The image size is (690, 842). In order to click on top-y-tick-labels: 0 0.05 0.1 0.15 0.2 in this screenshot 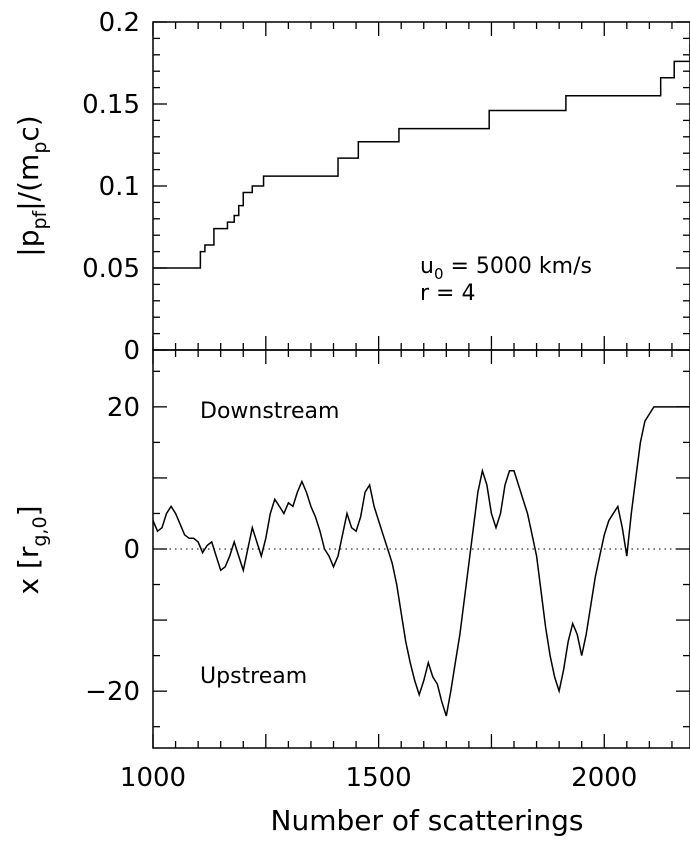, I will do `click(111, 187)`.